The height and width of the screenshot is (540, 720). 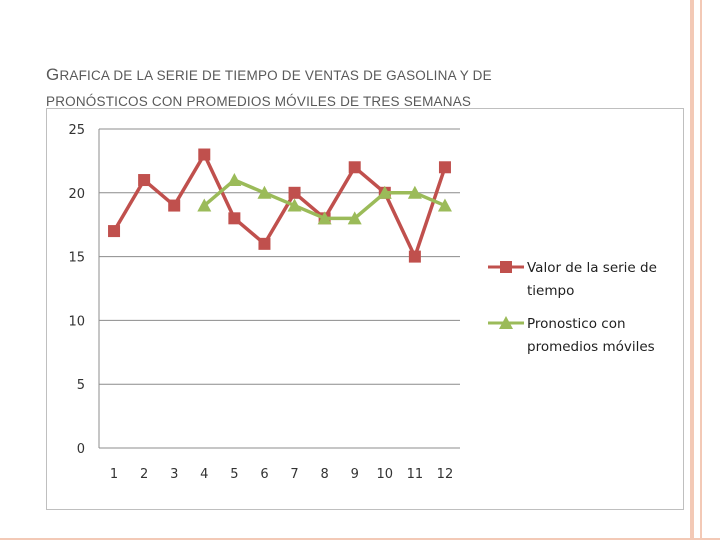 I want to click on legend-item-series-2: Pronostico con promedios móviles, so click(x=582, y=341).